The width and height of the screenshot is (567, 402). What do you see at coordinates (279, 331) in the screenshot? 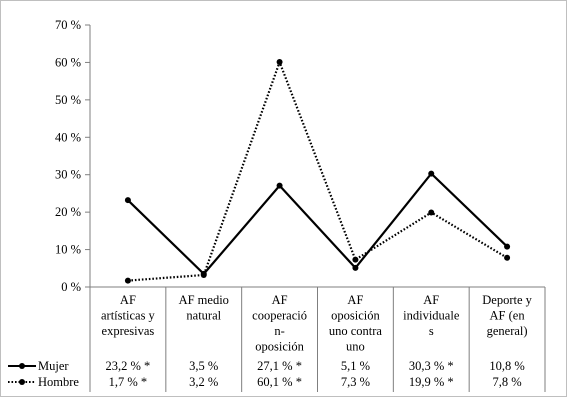
I see `x-category-label-line: n-` at bounding box center [279, 331].